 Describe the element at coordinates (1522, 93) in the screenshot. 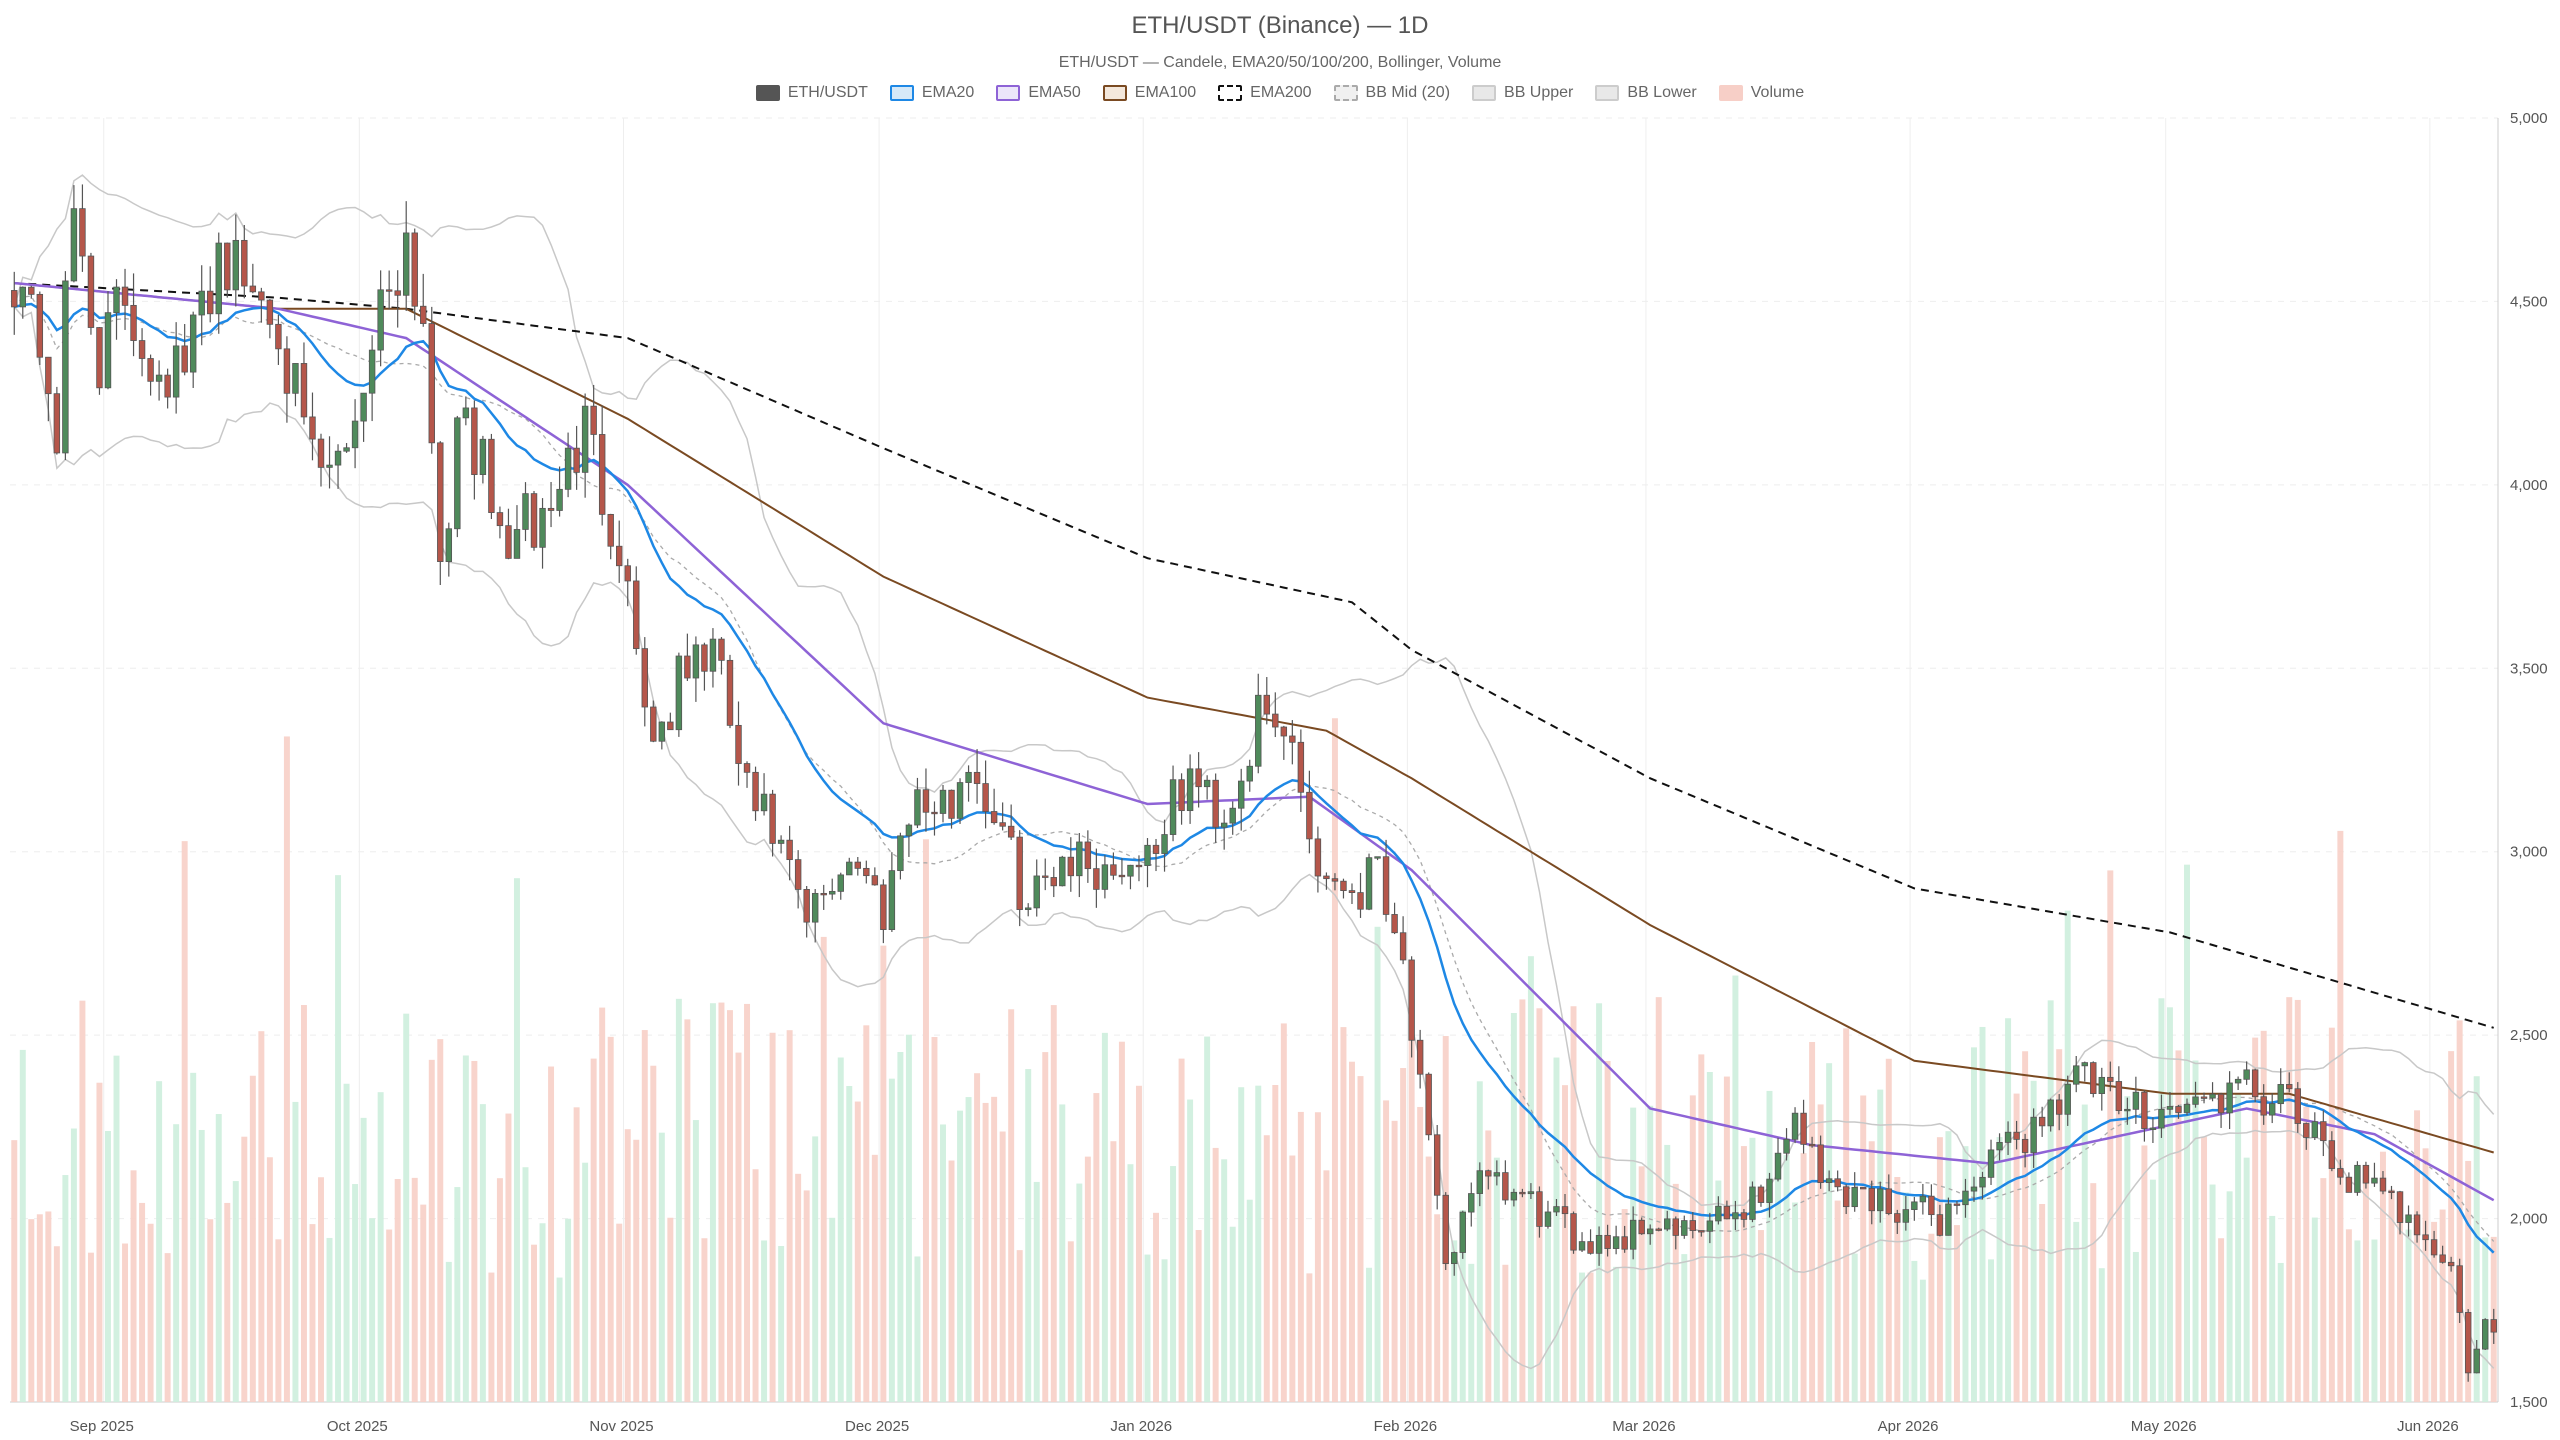

I see `legend-item: BB Upper` at that location.